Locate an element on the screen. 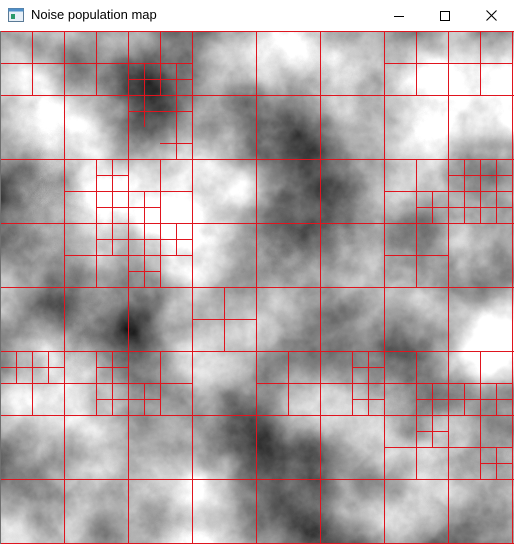 This screenshot has width=514, height=544. window-left-border is located at coordinates (0, 287).